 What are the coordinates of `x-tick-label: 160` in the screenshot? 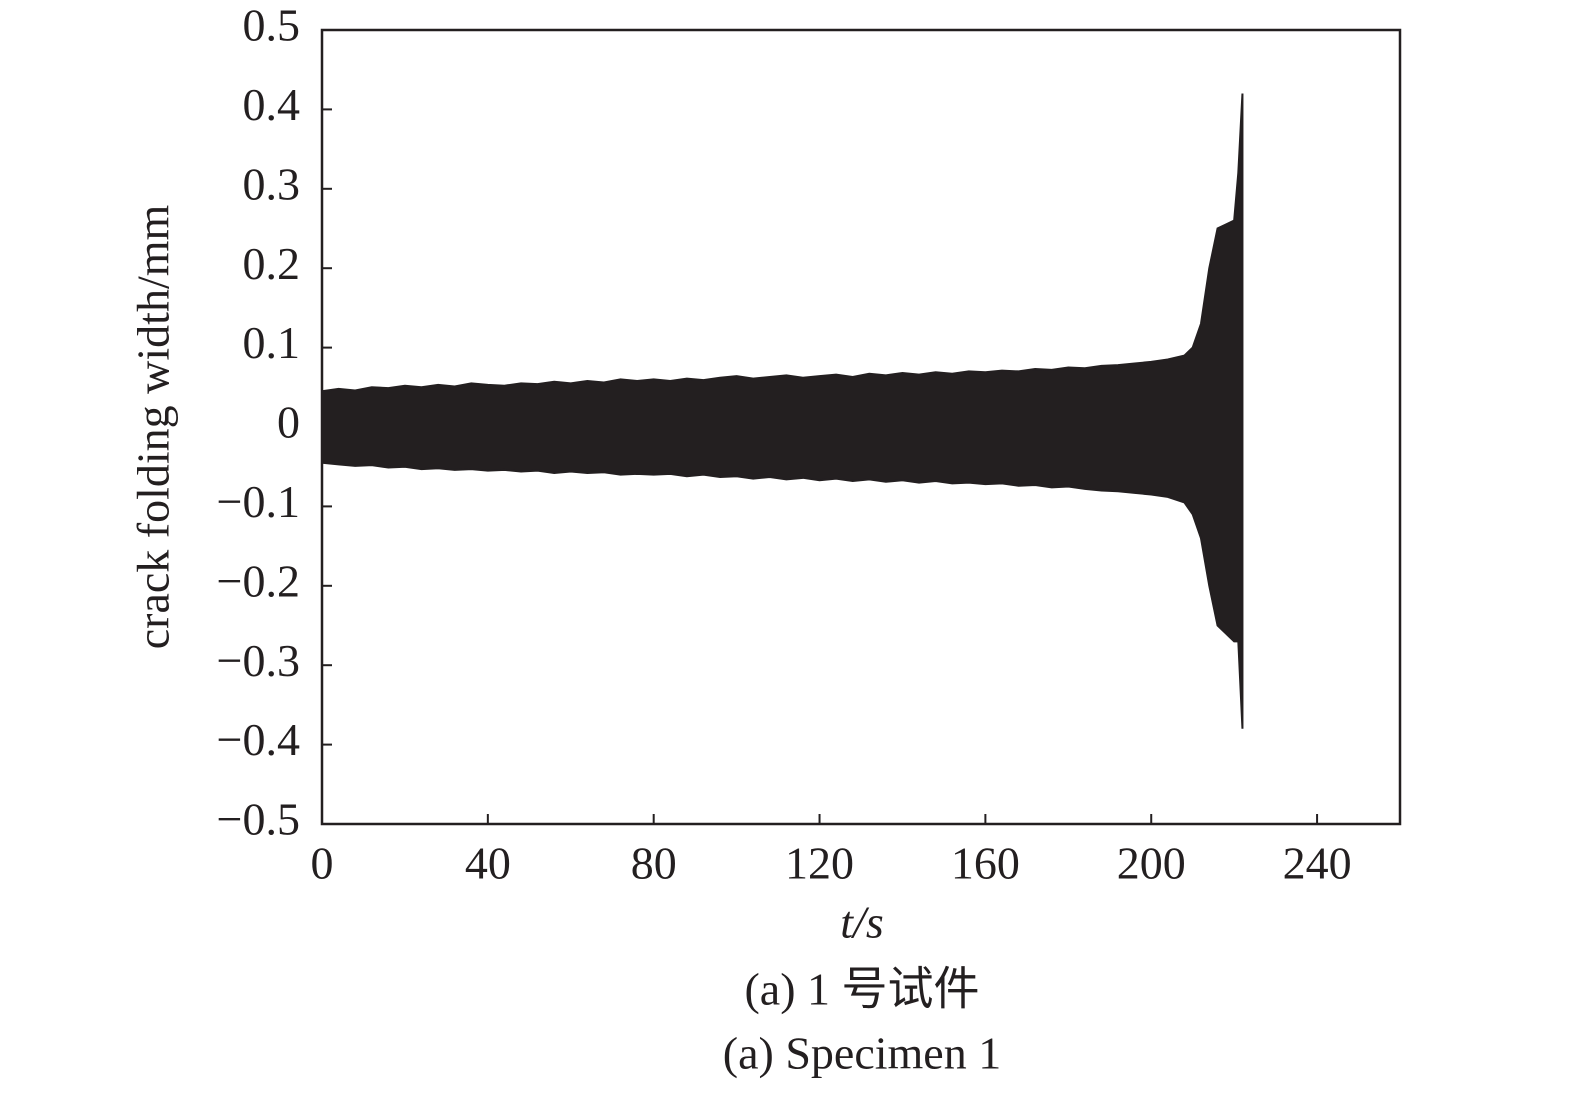 It's located at (985, 863).